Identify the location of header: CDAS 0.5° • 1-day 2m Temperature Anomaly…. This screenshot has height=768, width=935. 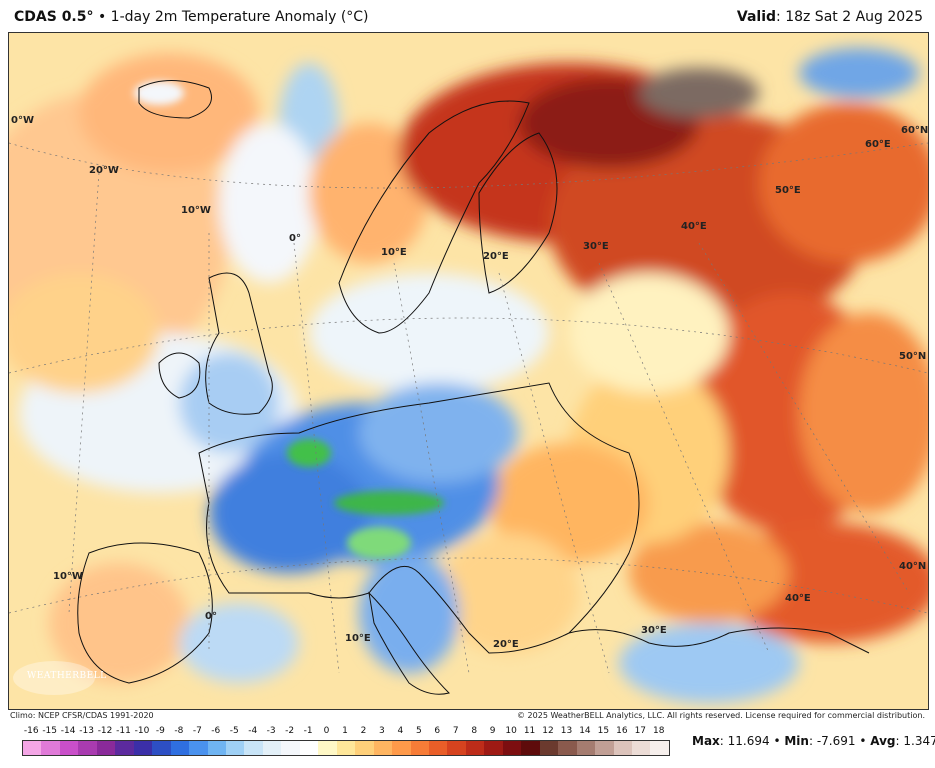
(467, 16).